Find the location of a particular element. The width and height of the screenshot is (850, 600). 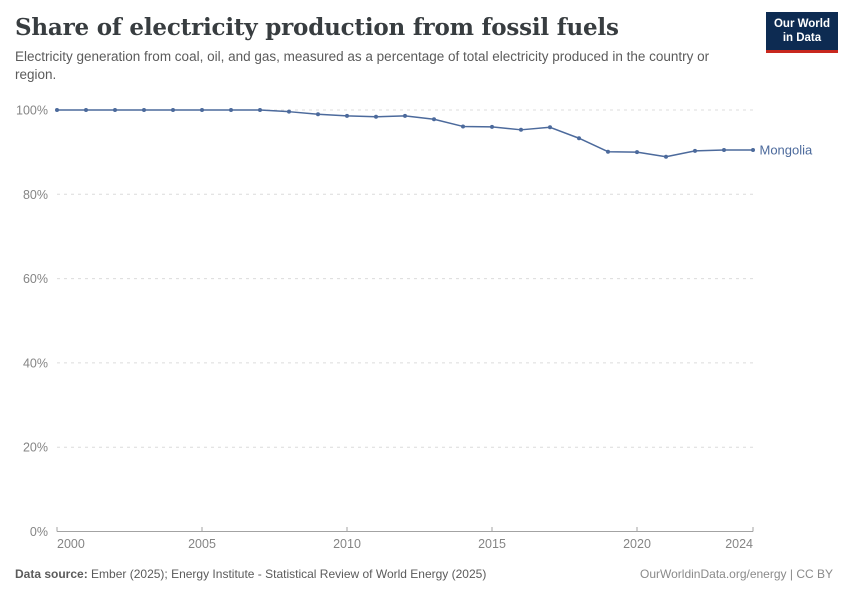

x-axis-tick-label: 2020 is located at coordinates (637, 544).